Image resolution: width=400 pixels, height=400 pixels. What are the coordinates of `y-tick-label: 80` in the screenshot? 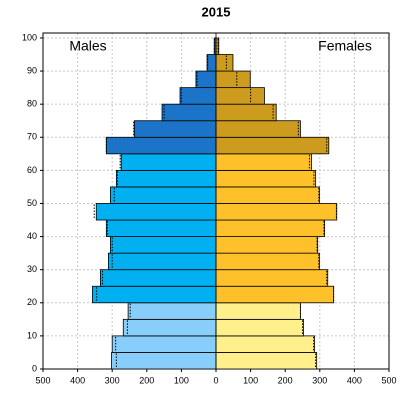 It's located at (32, 104).